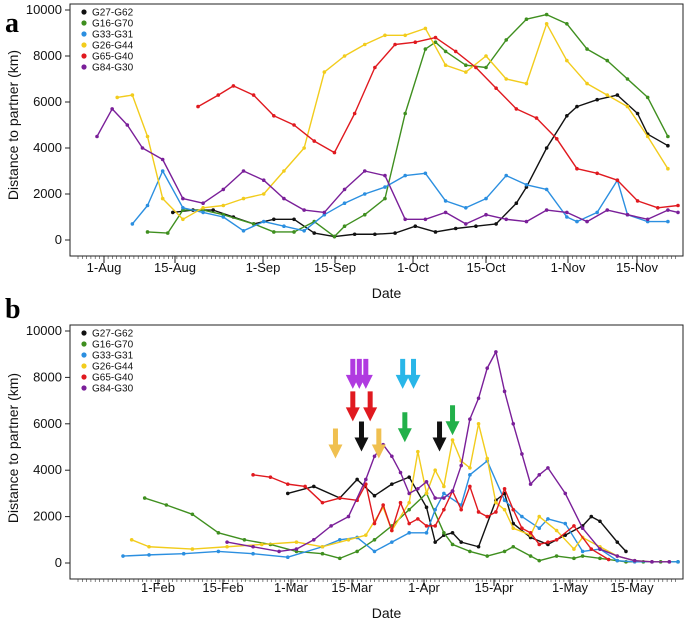  I want to click on x-tick-label: 1-Apr, so click(424, 587).